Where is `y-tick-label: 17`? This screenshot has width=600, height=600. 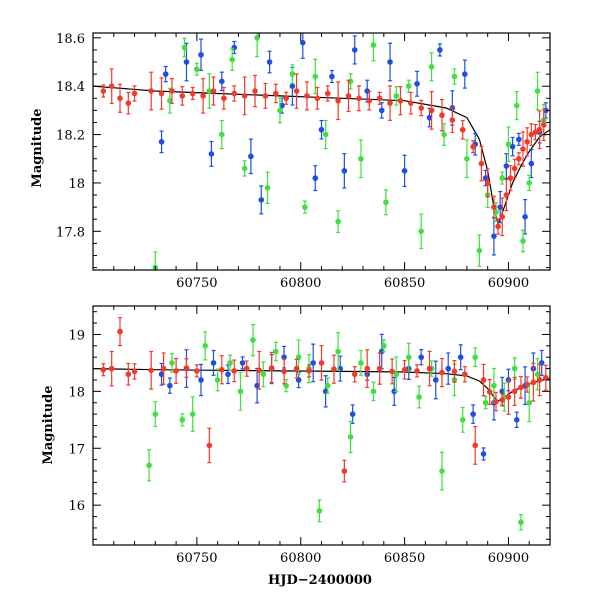 y-tick-label: 17 is located at coordinates (76, 449).